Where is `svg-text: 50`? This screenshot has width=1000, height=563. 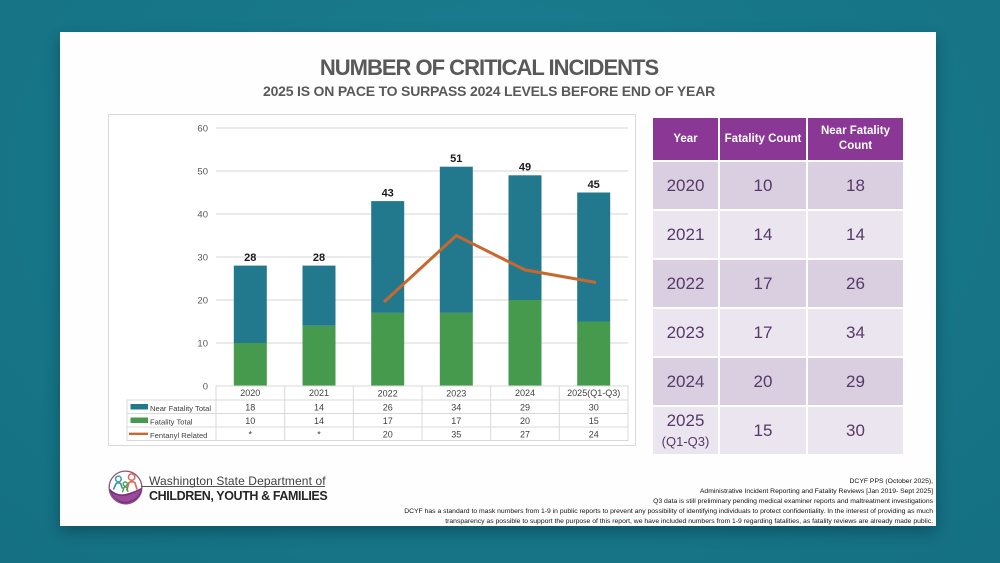
svg-text: 50 is located at coordinates (202, 172).